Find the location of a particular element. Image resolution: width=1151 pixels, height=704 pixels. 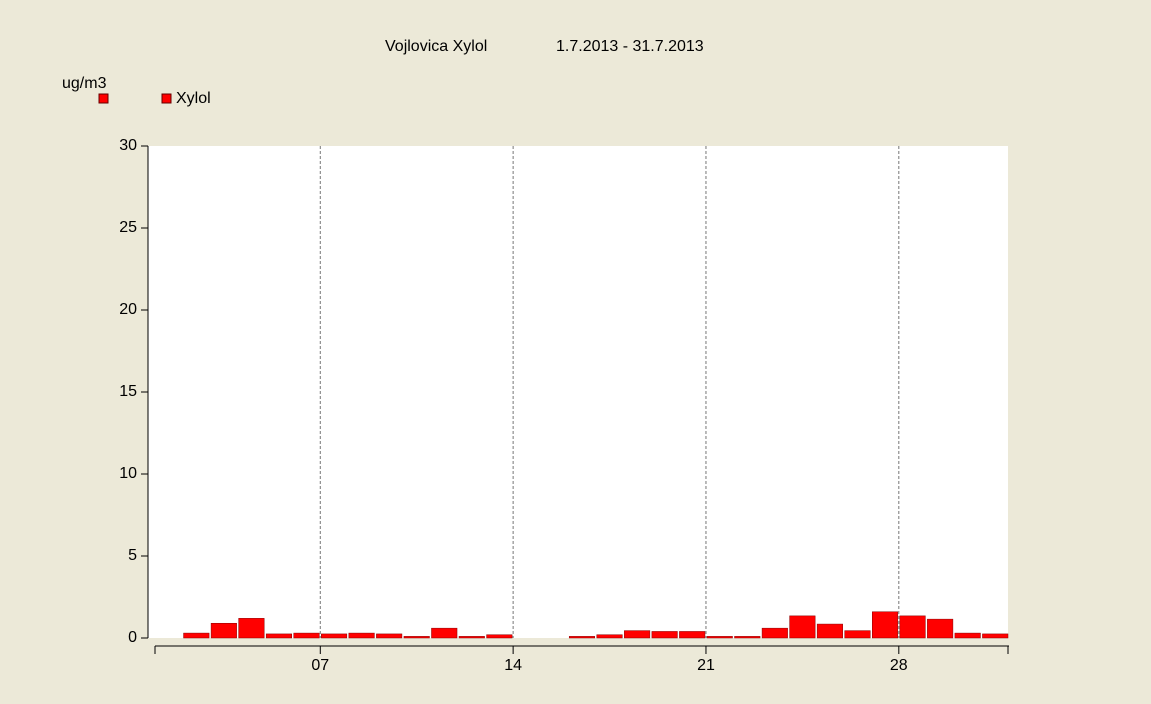

x-tick-label: 07 is located at coordinates (320, 665).